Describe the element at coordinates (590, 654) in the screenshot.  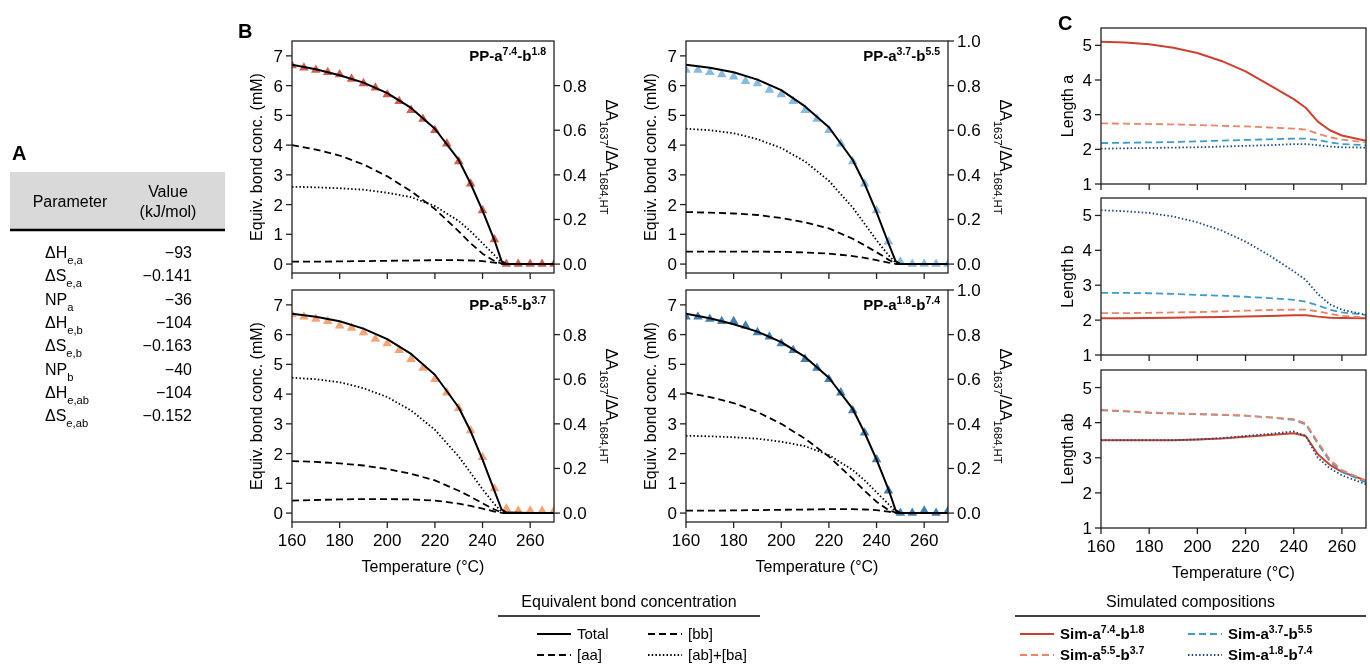
I see `legend-label: [aa]` at that location.